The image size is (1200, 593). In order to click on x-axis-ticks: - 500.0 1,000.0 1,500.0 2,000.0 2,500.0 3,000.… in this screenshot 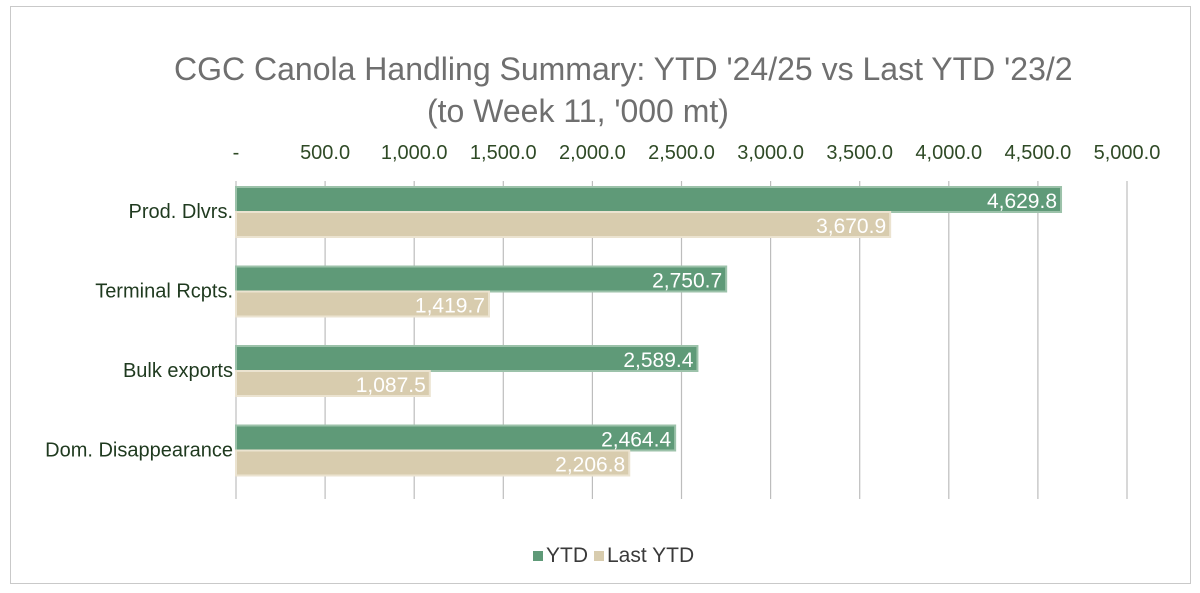, I will do `click(697, 153)`.